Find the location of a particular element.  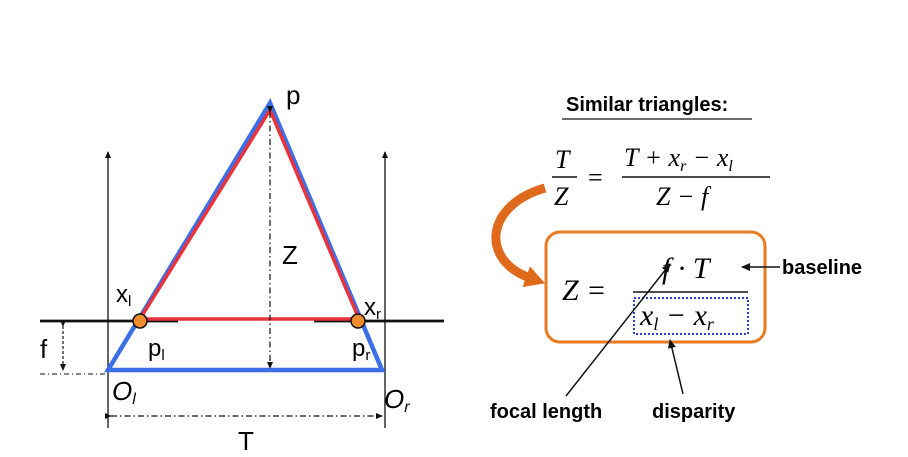

eq1-lhs-num: T is located at coordinates (563, 159).